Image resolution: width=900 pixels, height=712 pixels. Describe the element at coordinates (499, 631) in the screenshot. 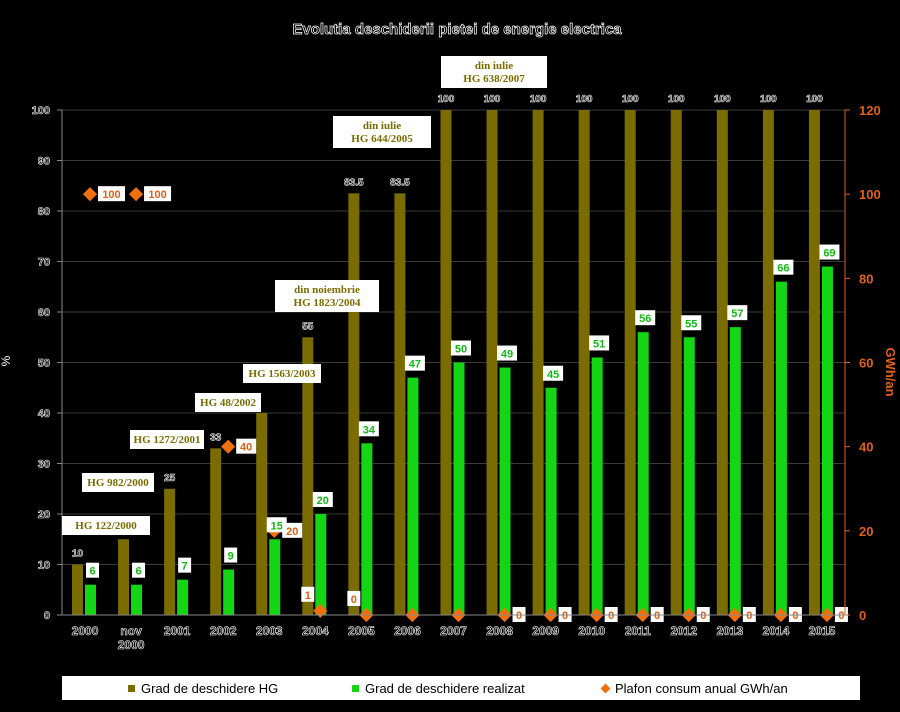

I see `x-tick-label: 2008` at that location.